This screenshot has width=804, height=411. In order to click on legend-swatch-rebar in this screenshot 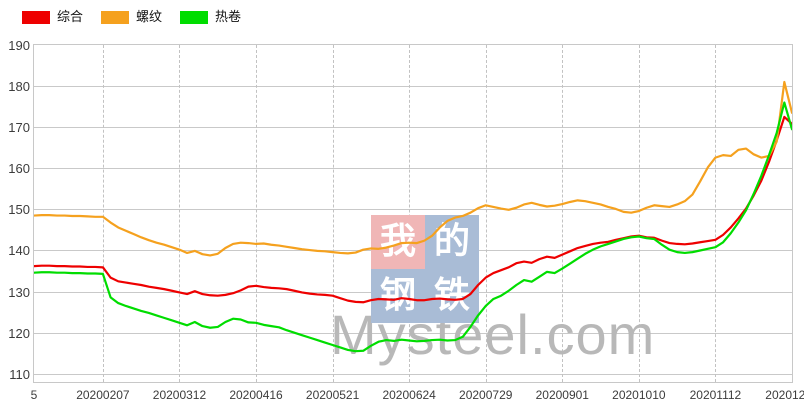, I will do `click(115, 17)`.